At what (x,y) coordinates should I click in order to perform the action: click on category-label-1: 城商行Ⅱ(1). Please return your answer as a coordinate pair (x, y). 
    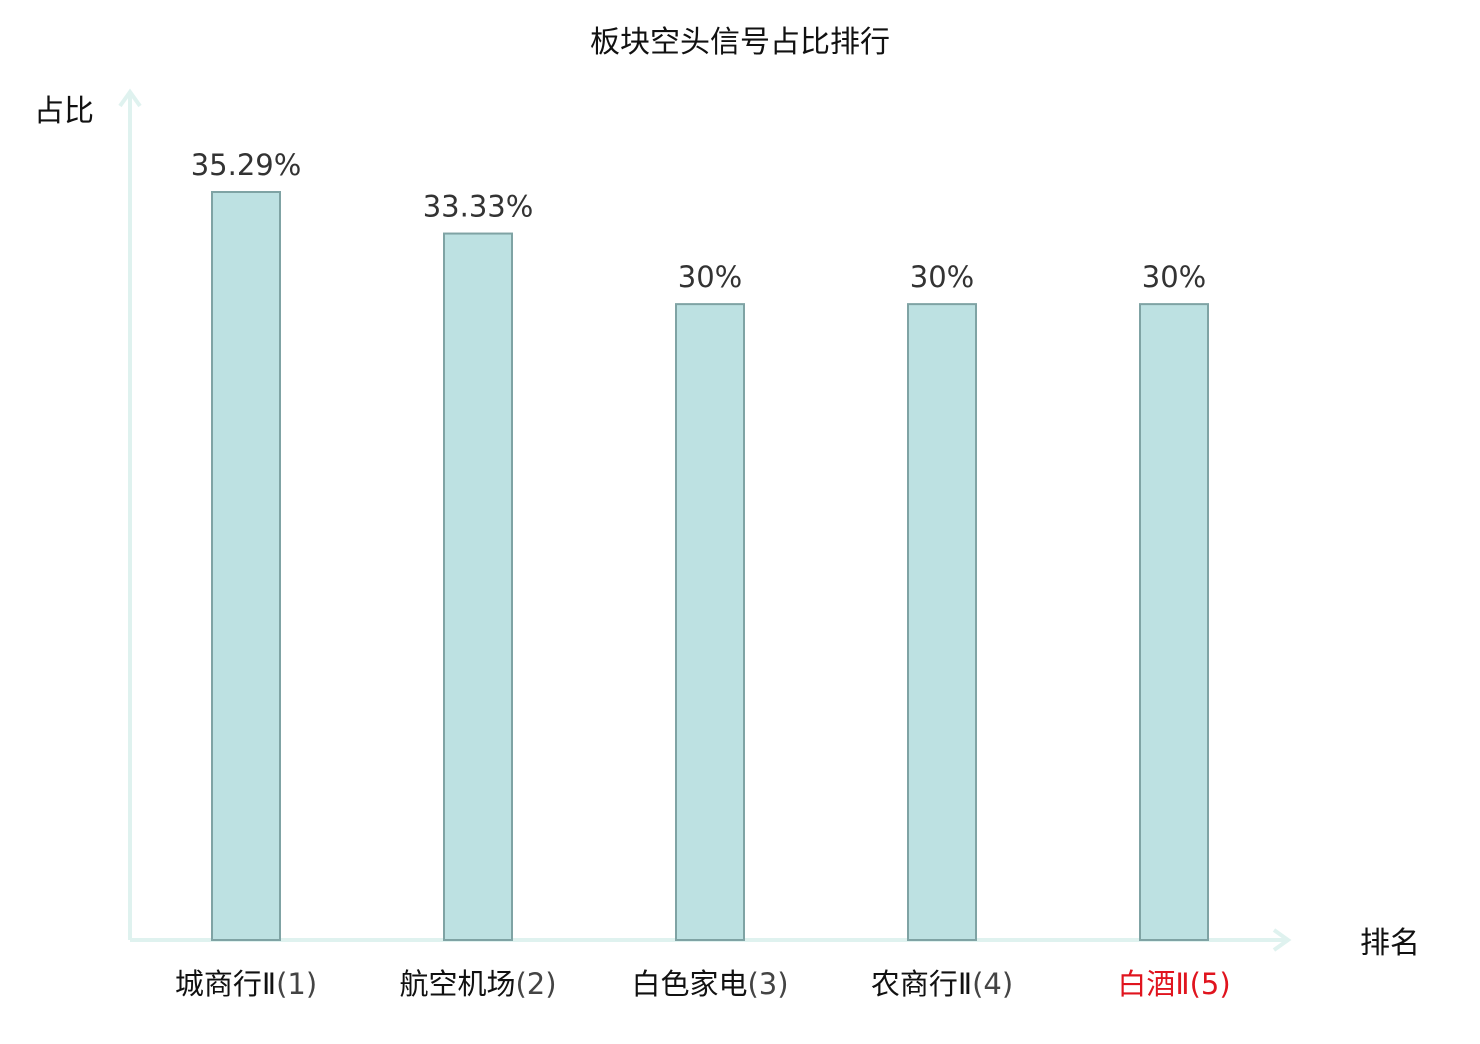
    Looking at the image, I should click on (246, 984).